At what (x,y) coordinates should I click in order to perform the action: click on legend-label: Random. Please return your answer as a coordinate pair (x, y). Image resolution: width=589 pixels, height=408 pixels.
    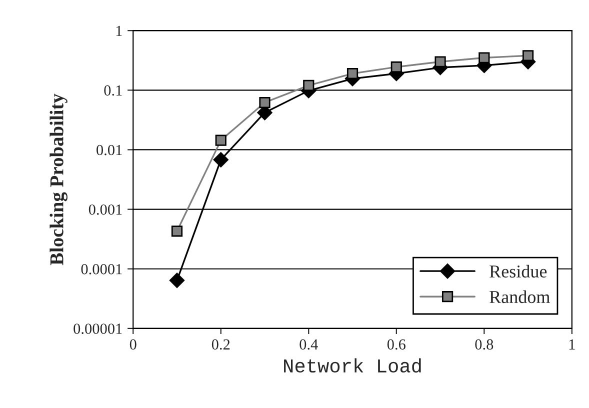
    Looking at the image, I should click on (520, 297).